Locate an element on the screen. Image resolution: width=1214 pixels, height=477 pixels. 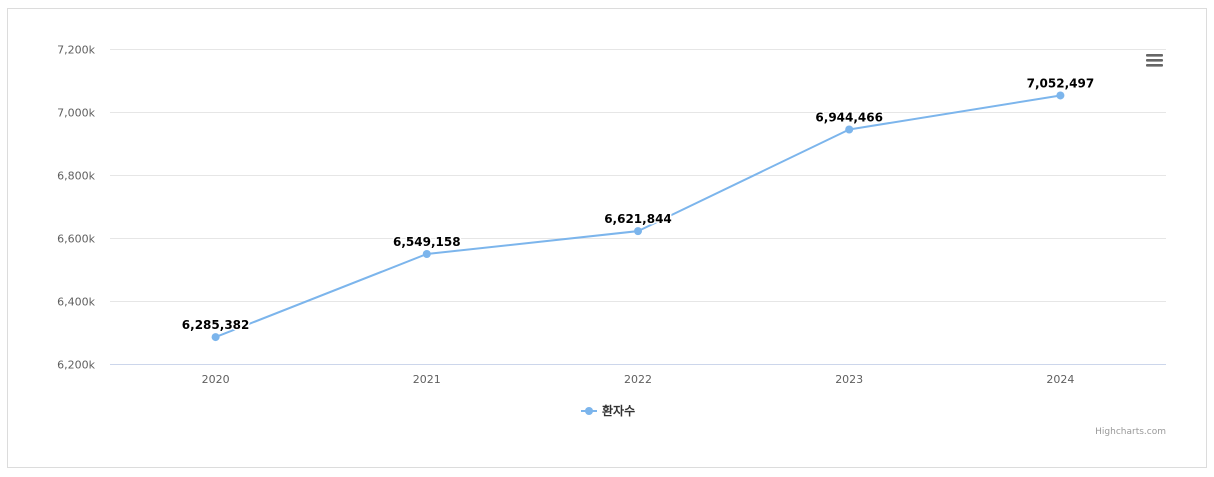
x-tick-label: 2024 is located at coordinates (1060, 379).